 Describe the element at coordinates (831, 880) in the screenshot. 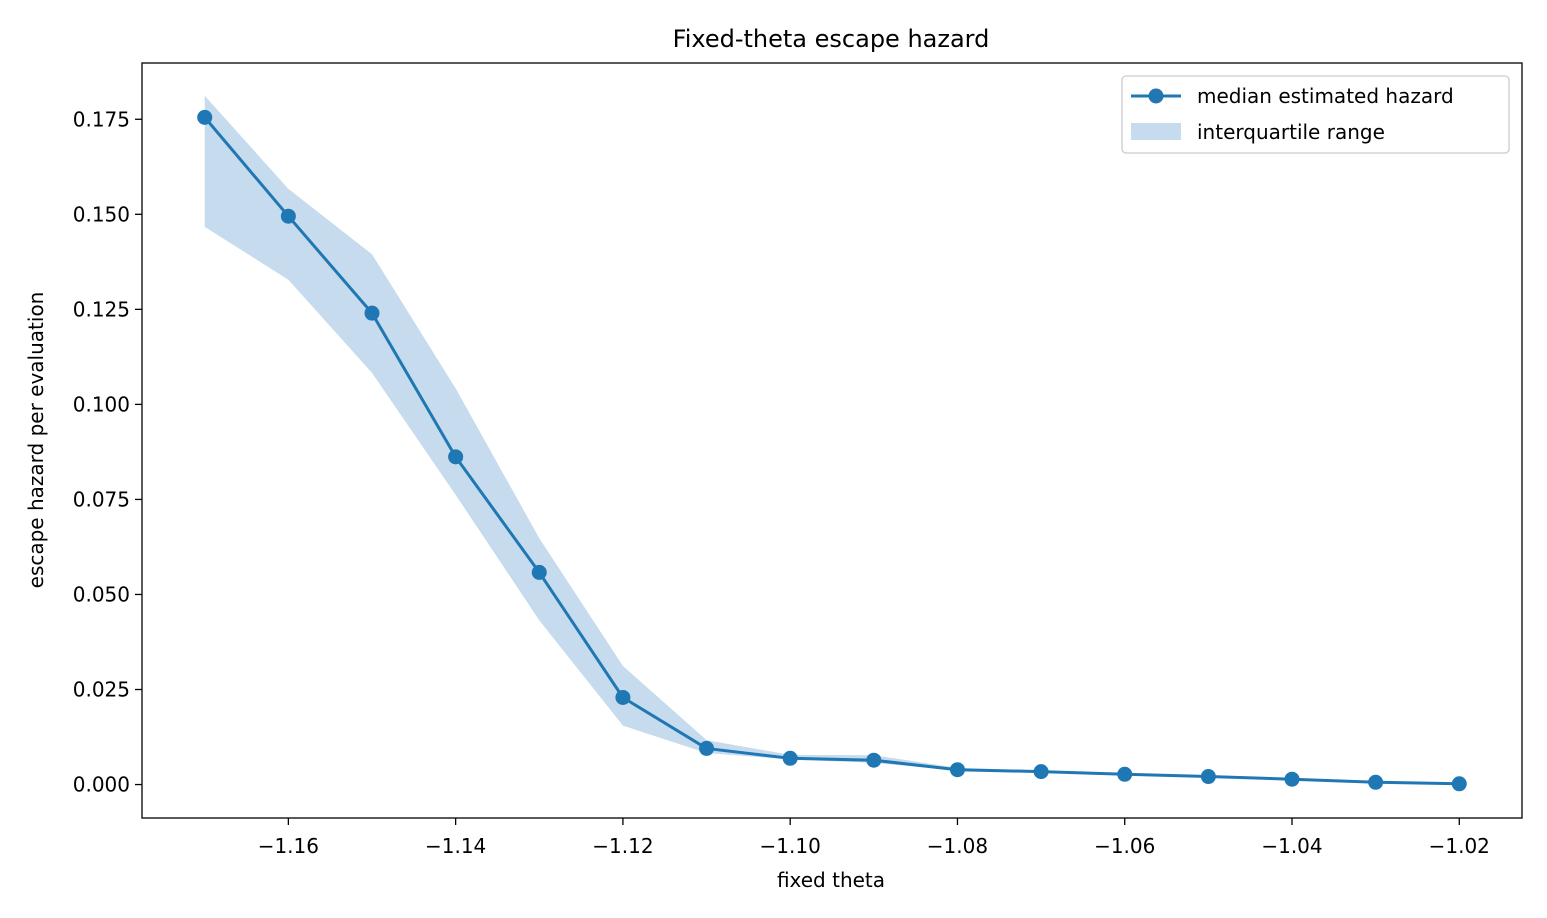

I see `x-axis-label: fixed theta` at that location.